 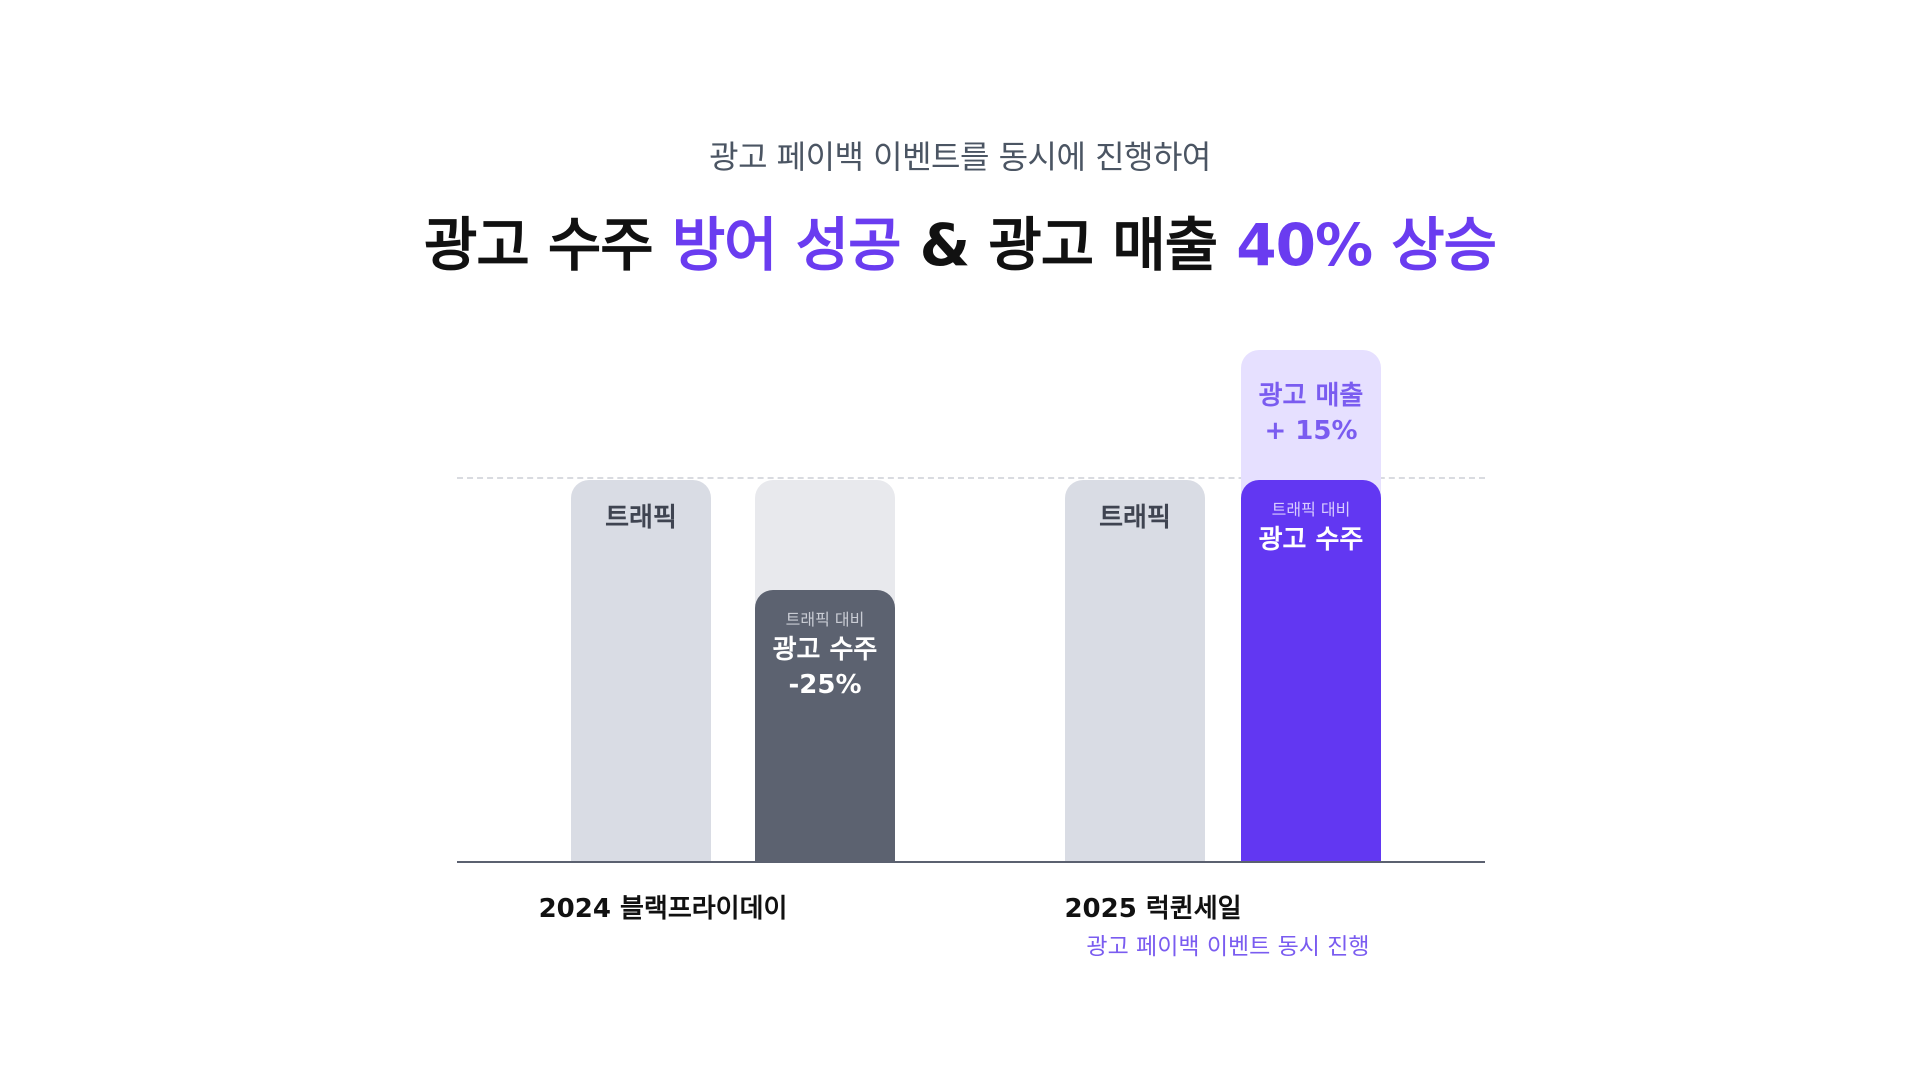 I want to click on bar-traffic-2024: 트래픽, so click(x=641, y=670).